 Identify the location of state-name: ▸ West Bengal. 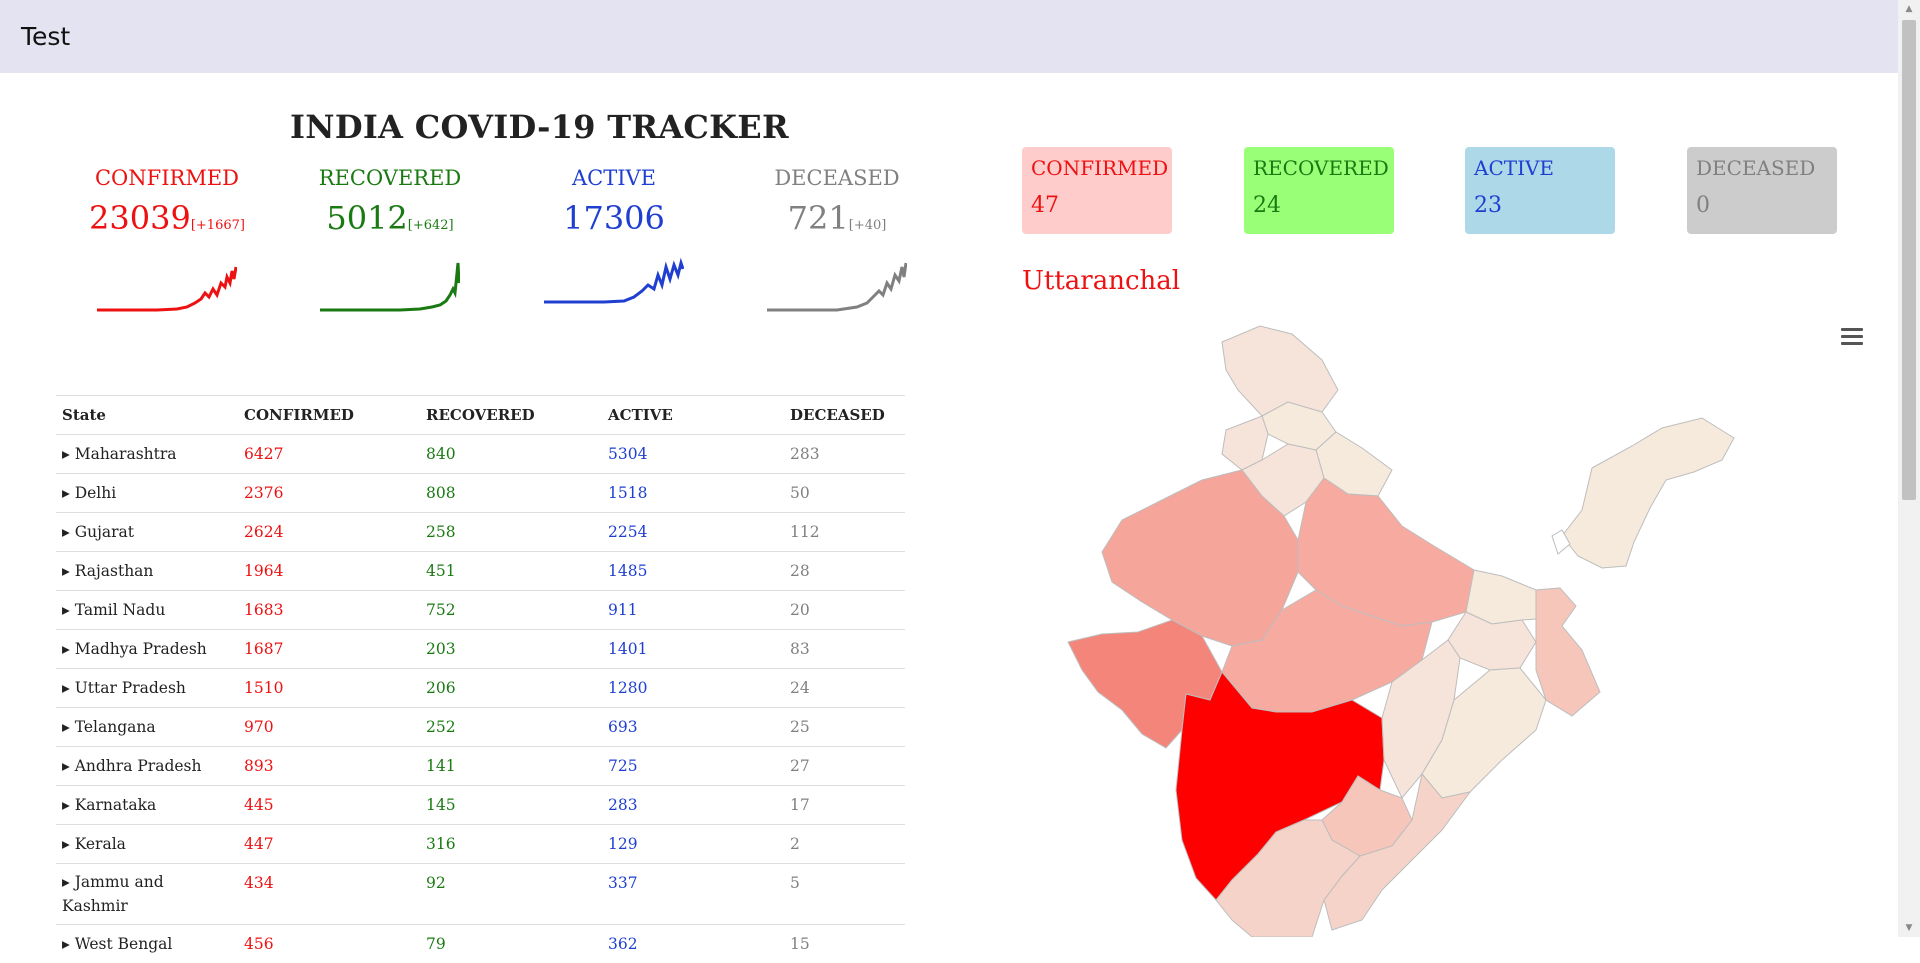
(147, 944).